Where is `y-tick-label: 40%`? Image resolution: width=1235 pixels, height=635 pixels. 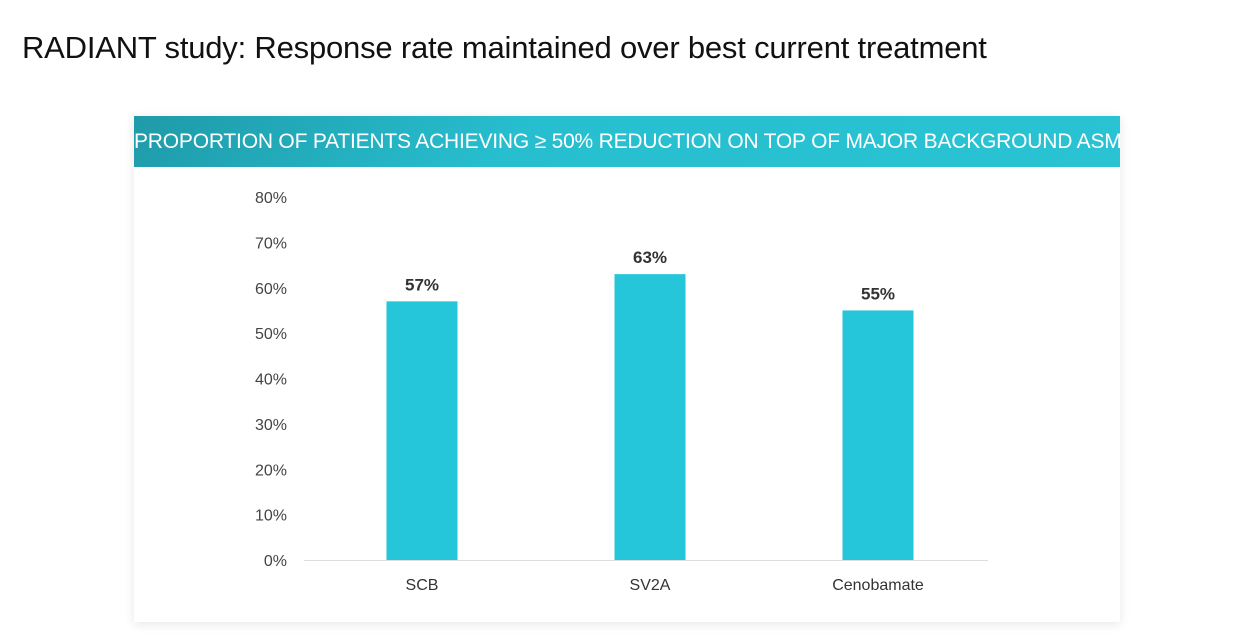 y-tick-label: 40% is located at coordinates (271, 380).